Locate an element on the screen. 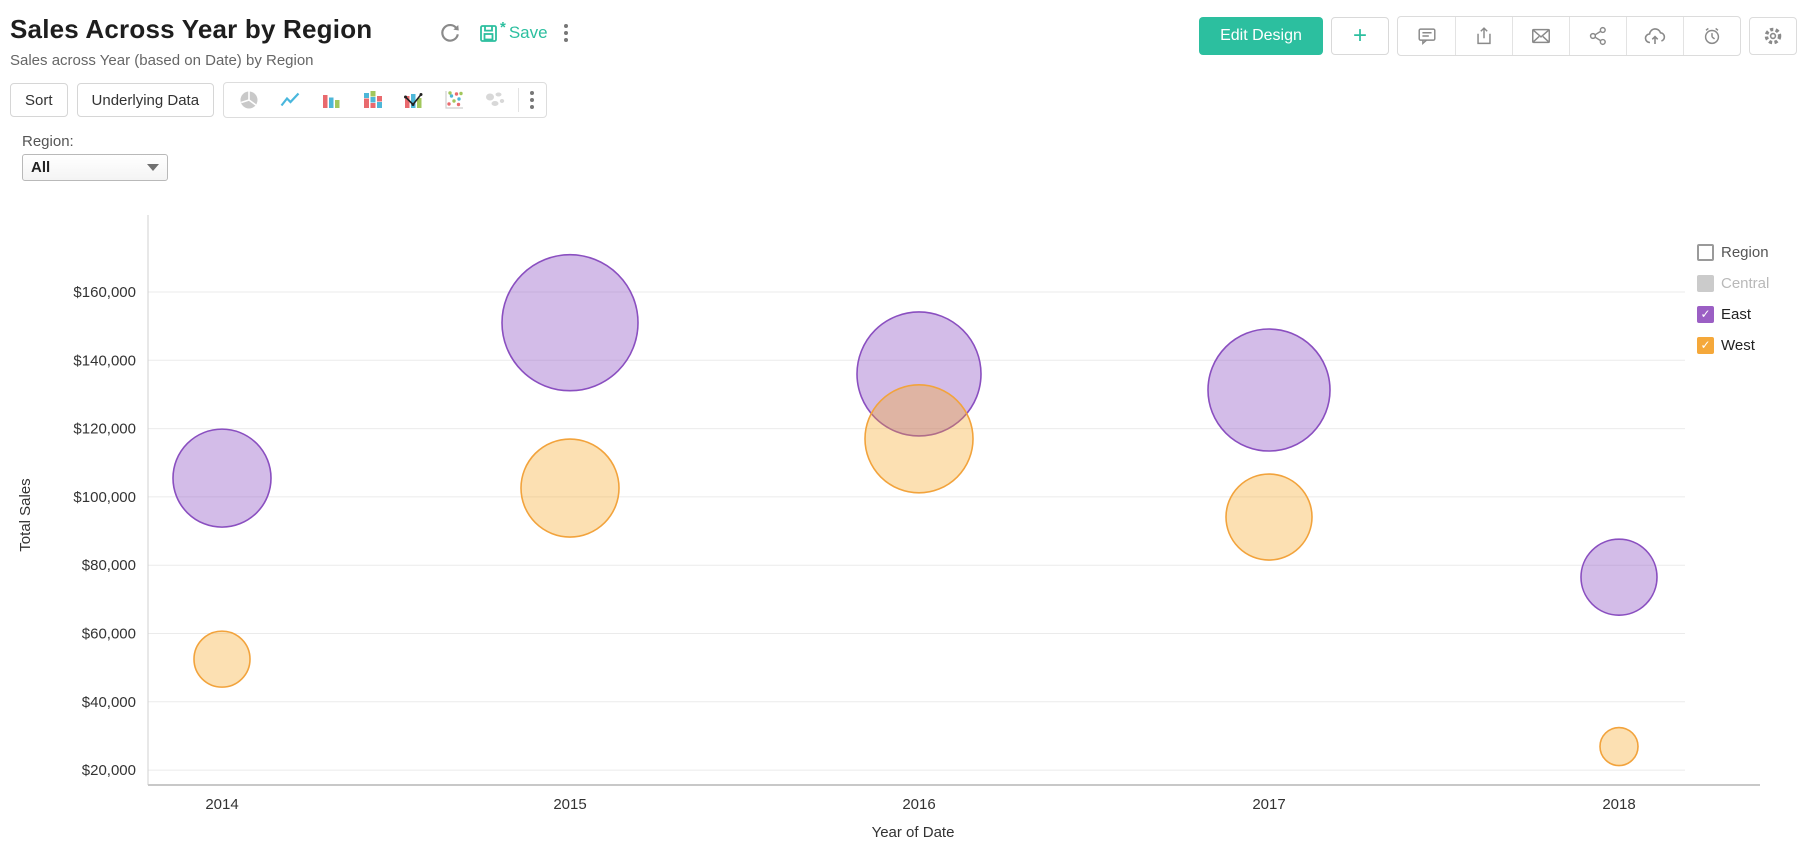 The width and height of the screenshot is (1813, 855). x-tick-label: 2017 is located at coordinates (1268, 804).